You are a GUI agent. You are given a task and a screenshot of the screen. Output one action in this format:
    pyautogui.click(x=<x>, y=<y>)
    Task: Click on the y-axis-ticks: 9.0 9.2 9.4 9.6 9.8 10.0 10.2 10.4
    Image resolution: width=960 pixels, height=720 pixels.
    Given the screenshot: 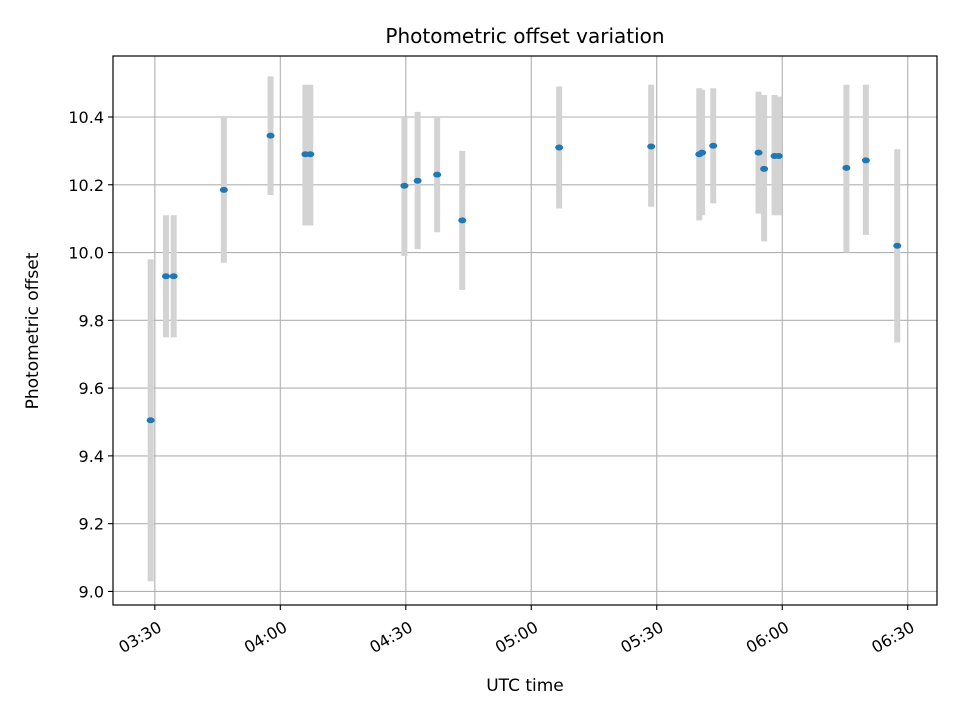 What is the action you would take?
    pyautogui.click(x=90, y=354)
    